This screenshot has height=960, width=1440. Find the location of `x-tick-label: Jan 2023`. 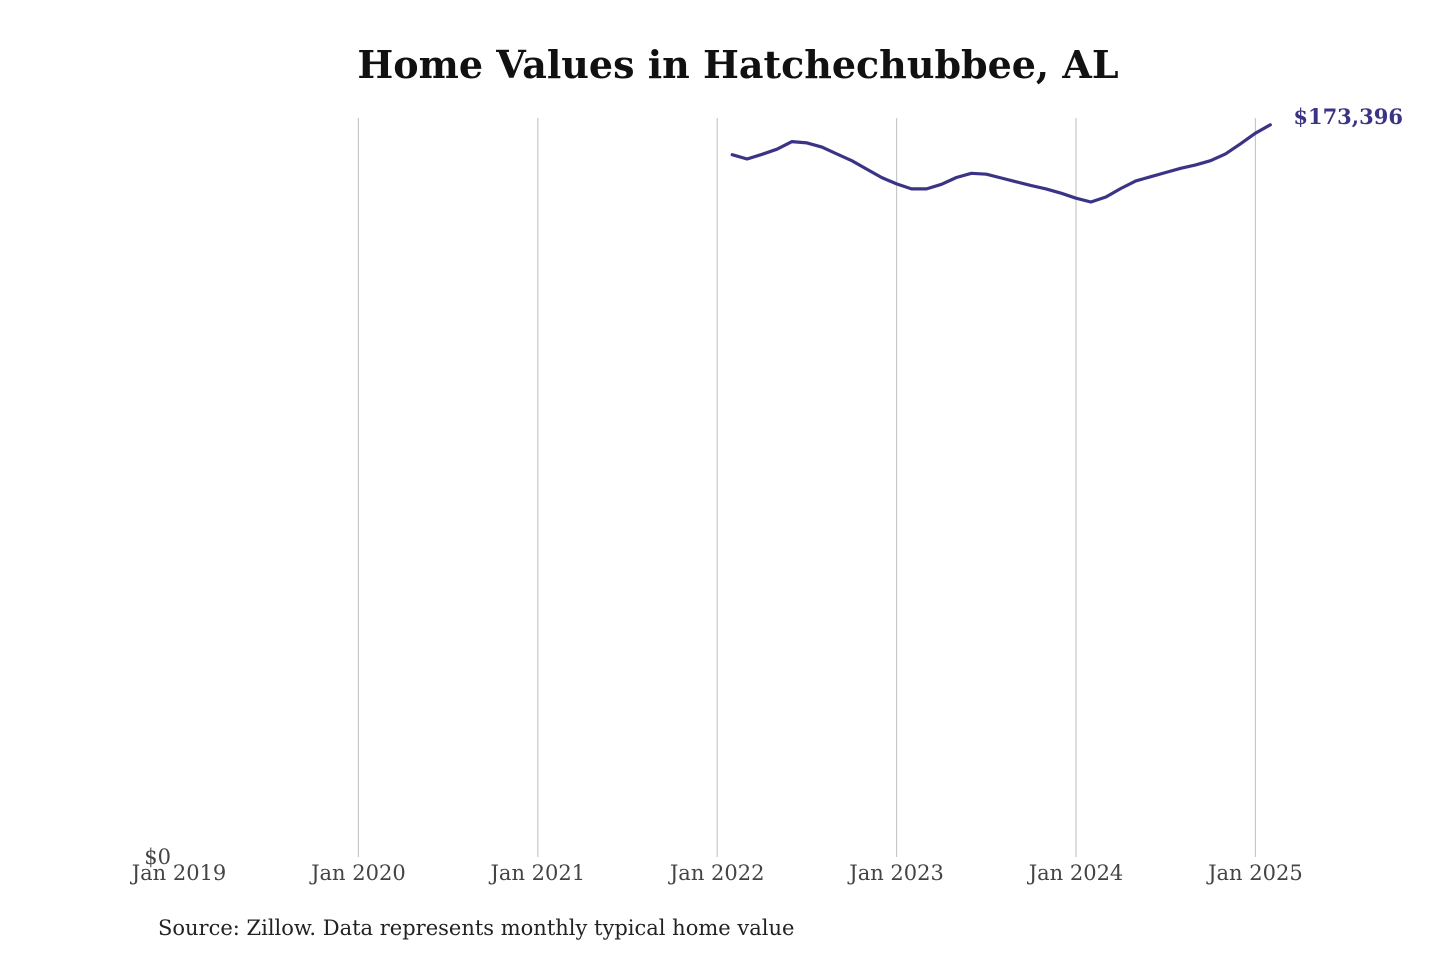

x-tick-label: Jan 2023 is located at coordinates (895, 873).